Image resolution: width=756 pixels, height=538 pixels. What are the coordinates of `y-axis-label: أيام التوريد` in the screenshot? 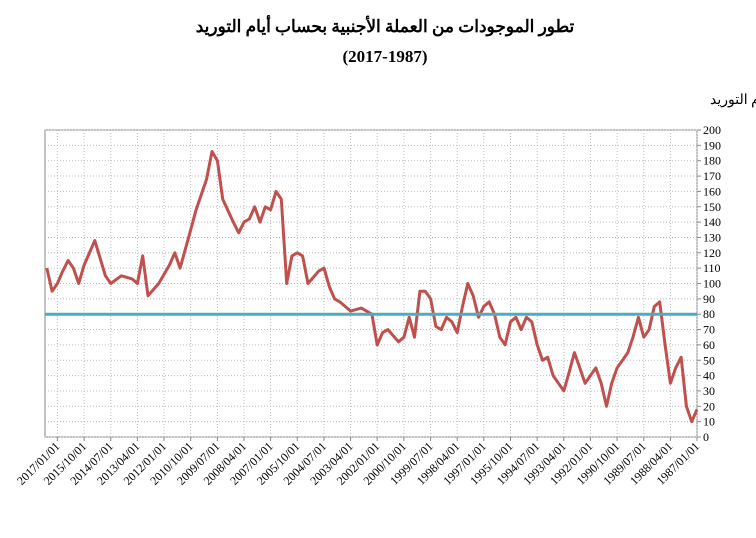 It's located at (733, 98).